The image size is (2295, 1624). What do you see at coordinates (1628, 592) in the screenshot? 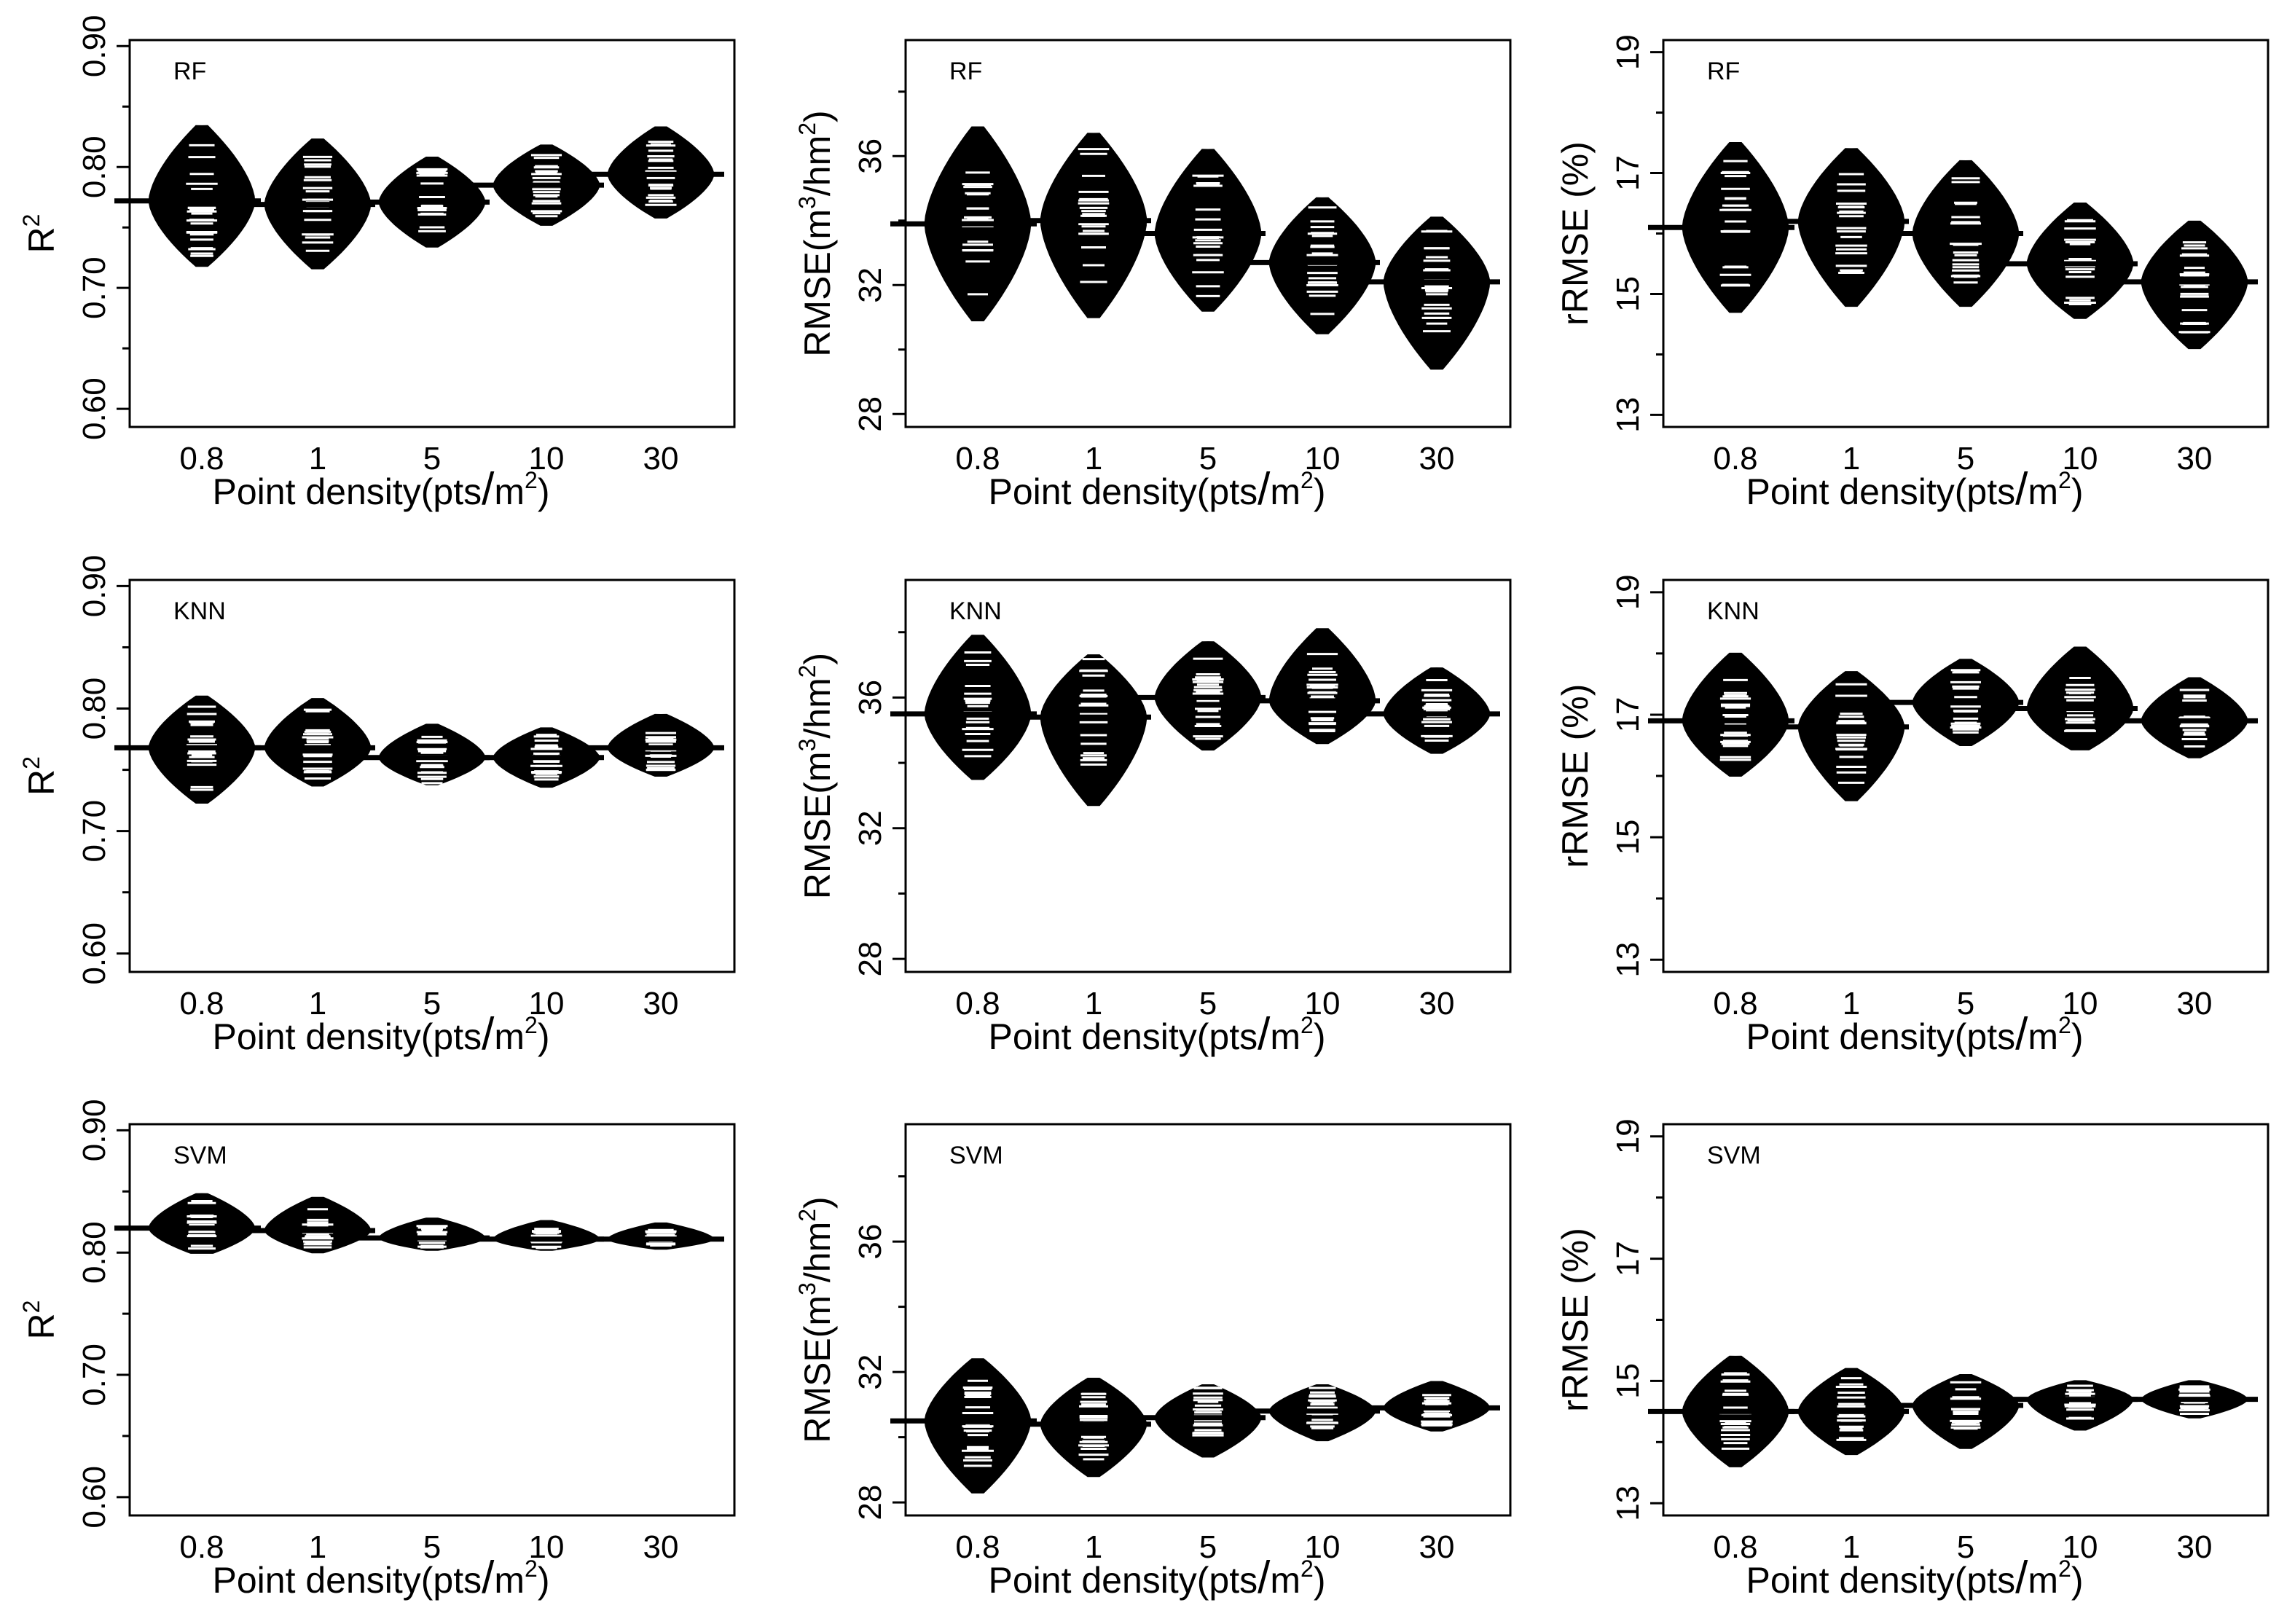
I see `y-tick-label: 19` at bounding box center [1628, 592].